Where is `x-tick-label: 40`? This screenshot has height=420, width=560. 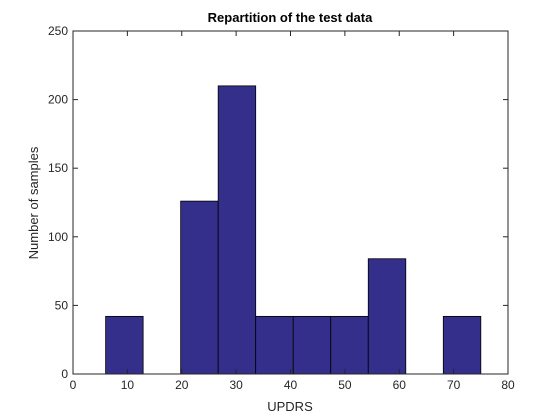 x-tick-label: 40 is located at coordinates (291, 385).